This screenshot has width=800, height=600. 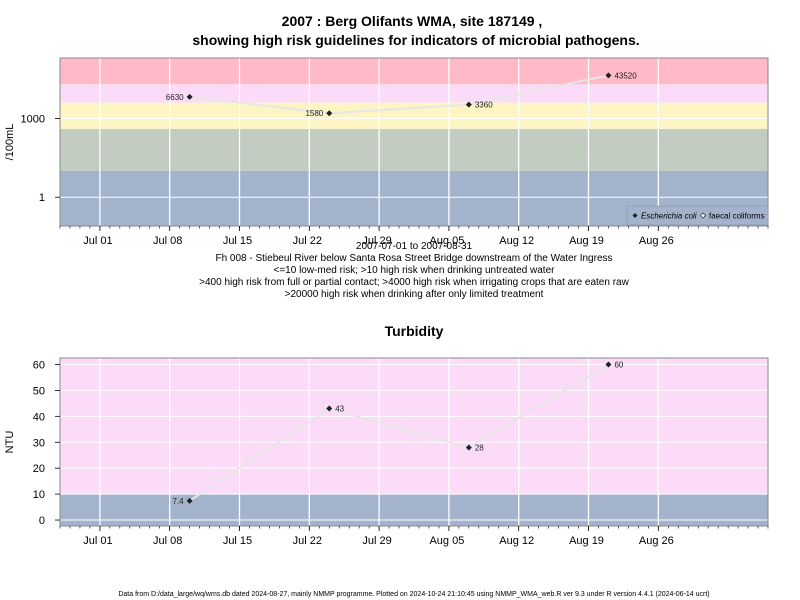 I want to click on data-label: 60, so click(x=618, y=364).